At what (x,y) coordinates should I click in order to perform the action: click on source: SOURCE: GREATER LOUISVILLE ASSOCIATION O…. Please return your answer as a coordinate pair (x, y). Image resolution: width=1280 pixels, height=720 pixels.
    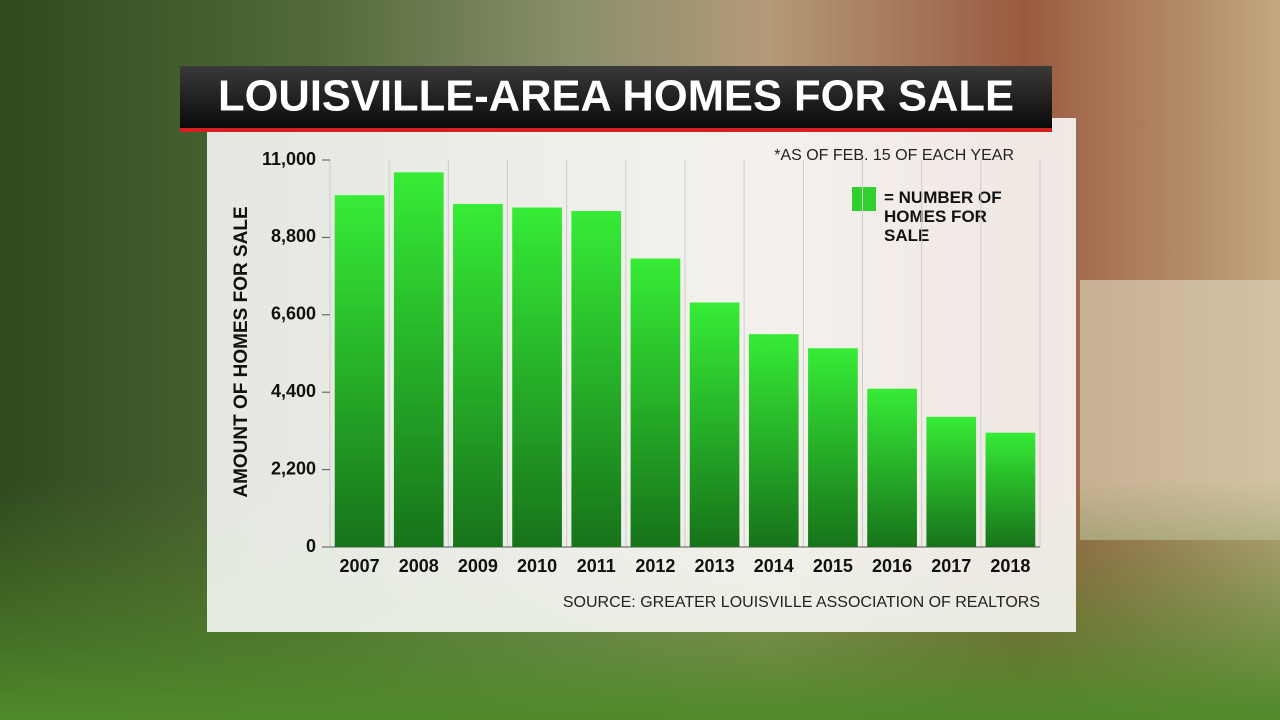
    Looking at the image, I should click on (801, 602).